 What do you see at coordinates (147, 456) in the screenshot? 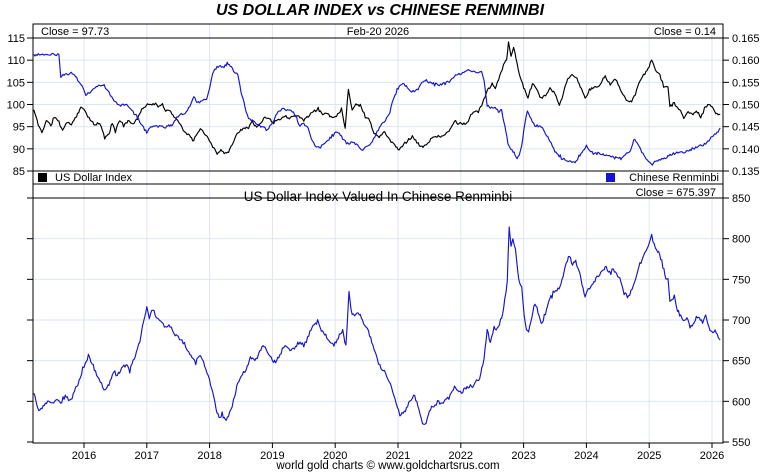
I see `x-axis-year-label: 2017` at bounding box center [147, 456].